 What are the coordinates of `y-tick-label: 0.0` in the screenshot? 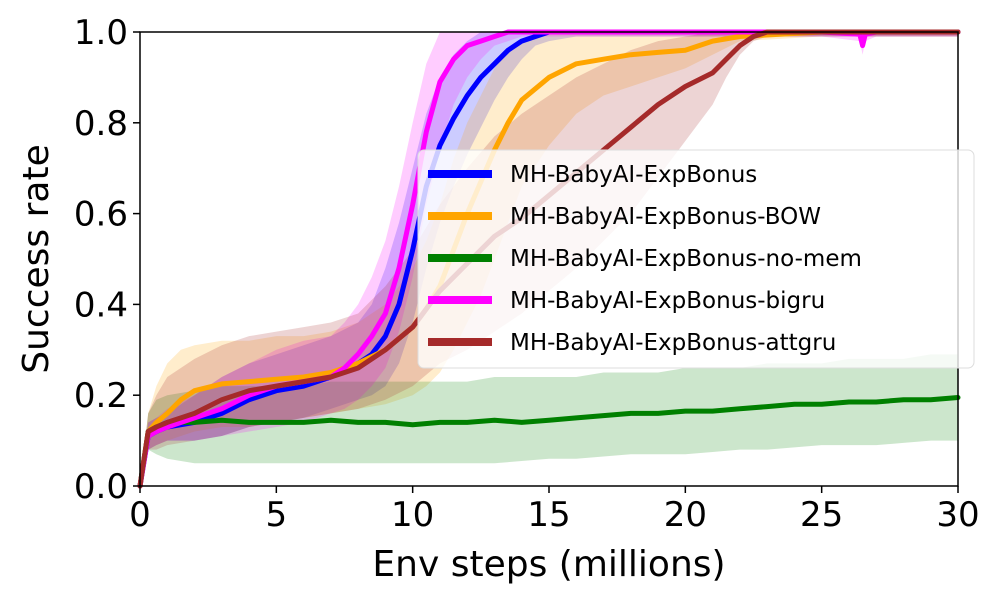 It's located at (101, 487).